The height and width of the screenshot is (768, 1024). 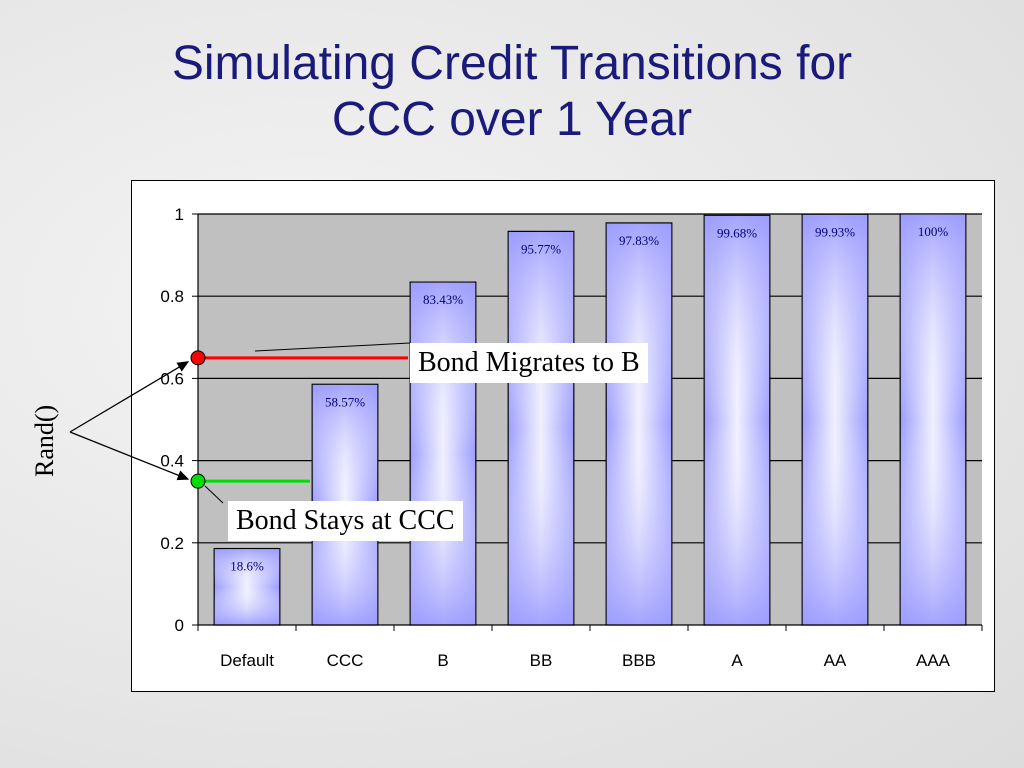 I want to click on callout-migrate: Bond Migrates to B, so click(x=529, y=363).